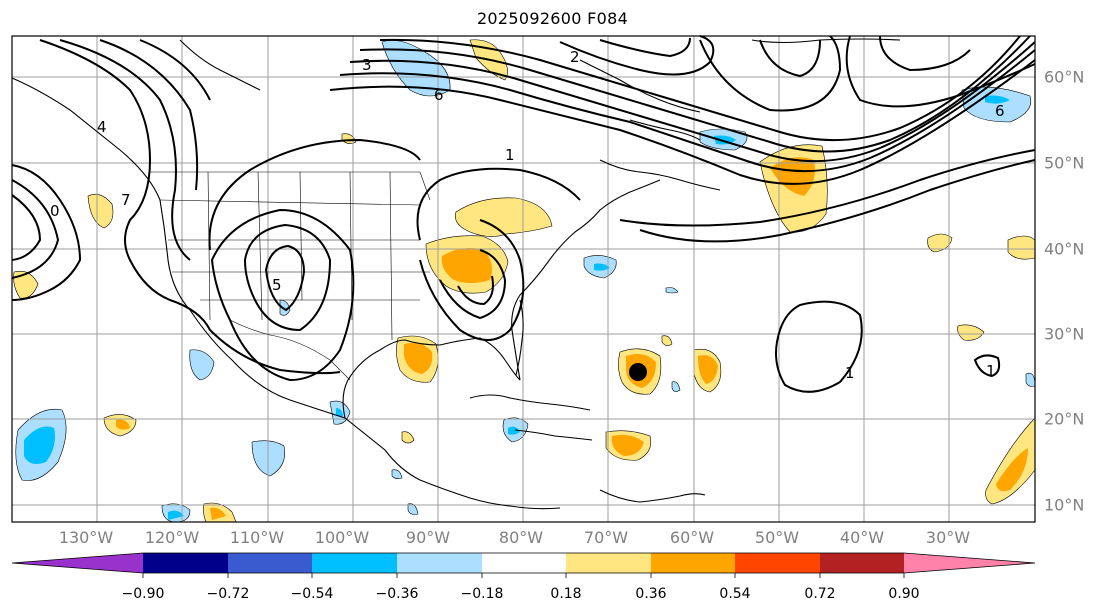 This screenshot has height=615, width=1105. I want to click on lon-label: 70°W, so click(606, 537).